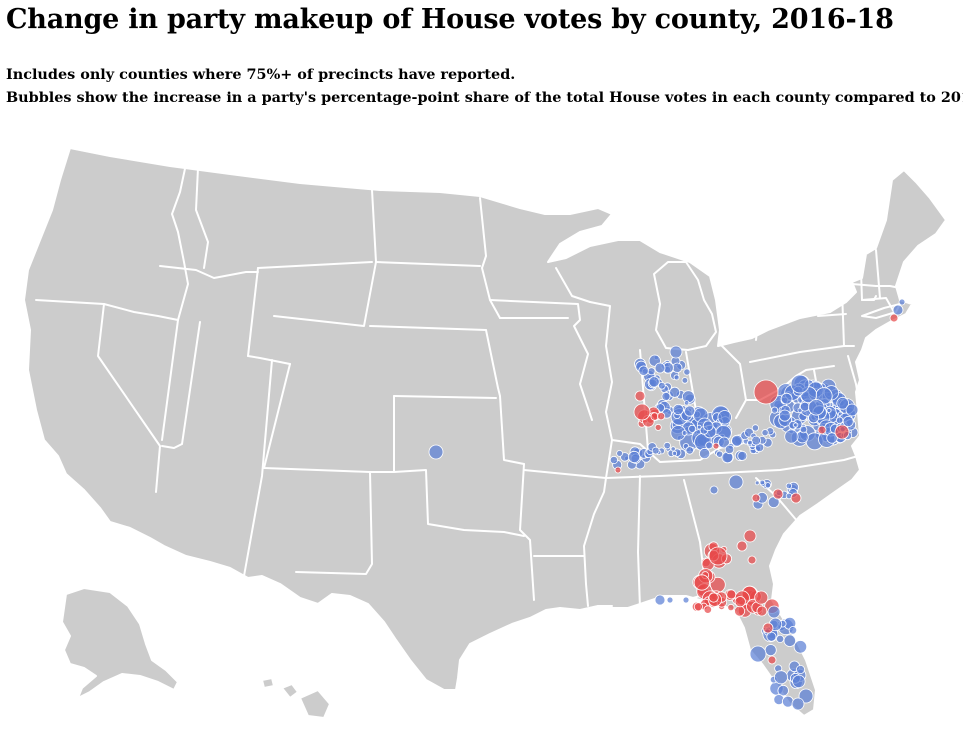  I want to click on hawaii-big-island, so click(315, 704).